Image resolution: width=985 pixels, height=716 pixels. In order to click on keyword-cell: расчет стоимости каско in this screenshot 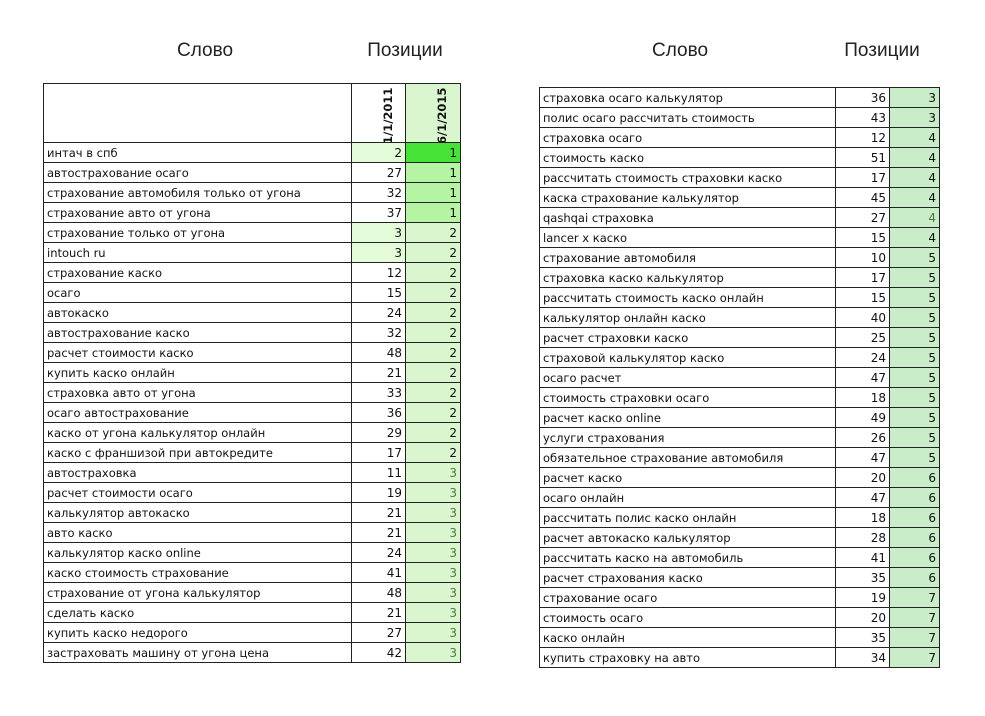, I will do `click(197, 352)`.